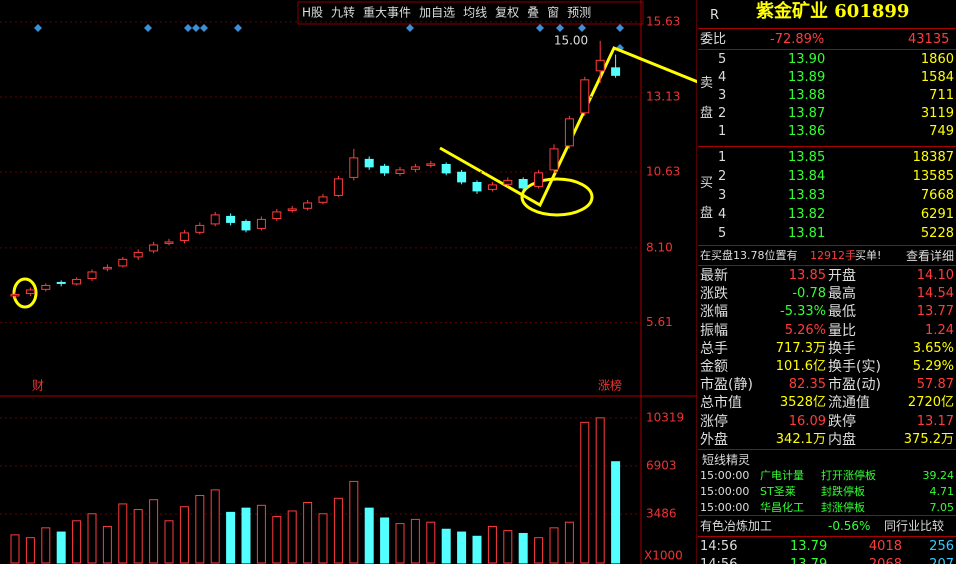  I want to click on side-label: 卖, so click(707, 83).